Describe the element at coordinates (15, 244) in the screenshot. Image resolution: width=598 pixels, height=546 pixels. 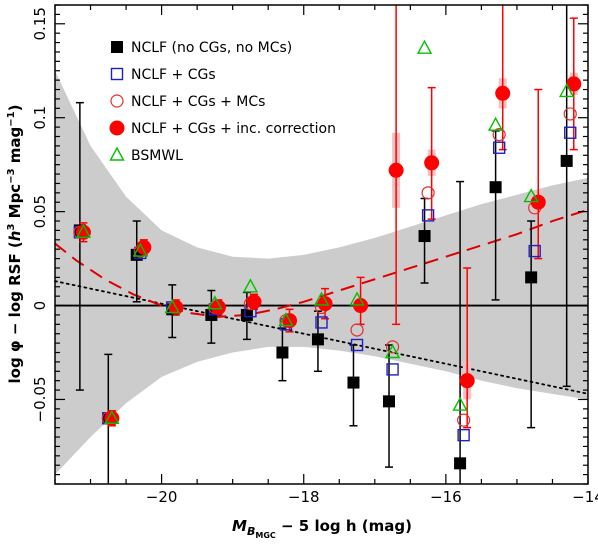
I see `y-axis-title: log φ − log RSF (h3 Mpc−3 mag−1)` at that location.